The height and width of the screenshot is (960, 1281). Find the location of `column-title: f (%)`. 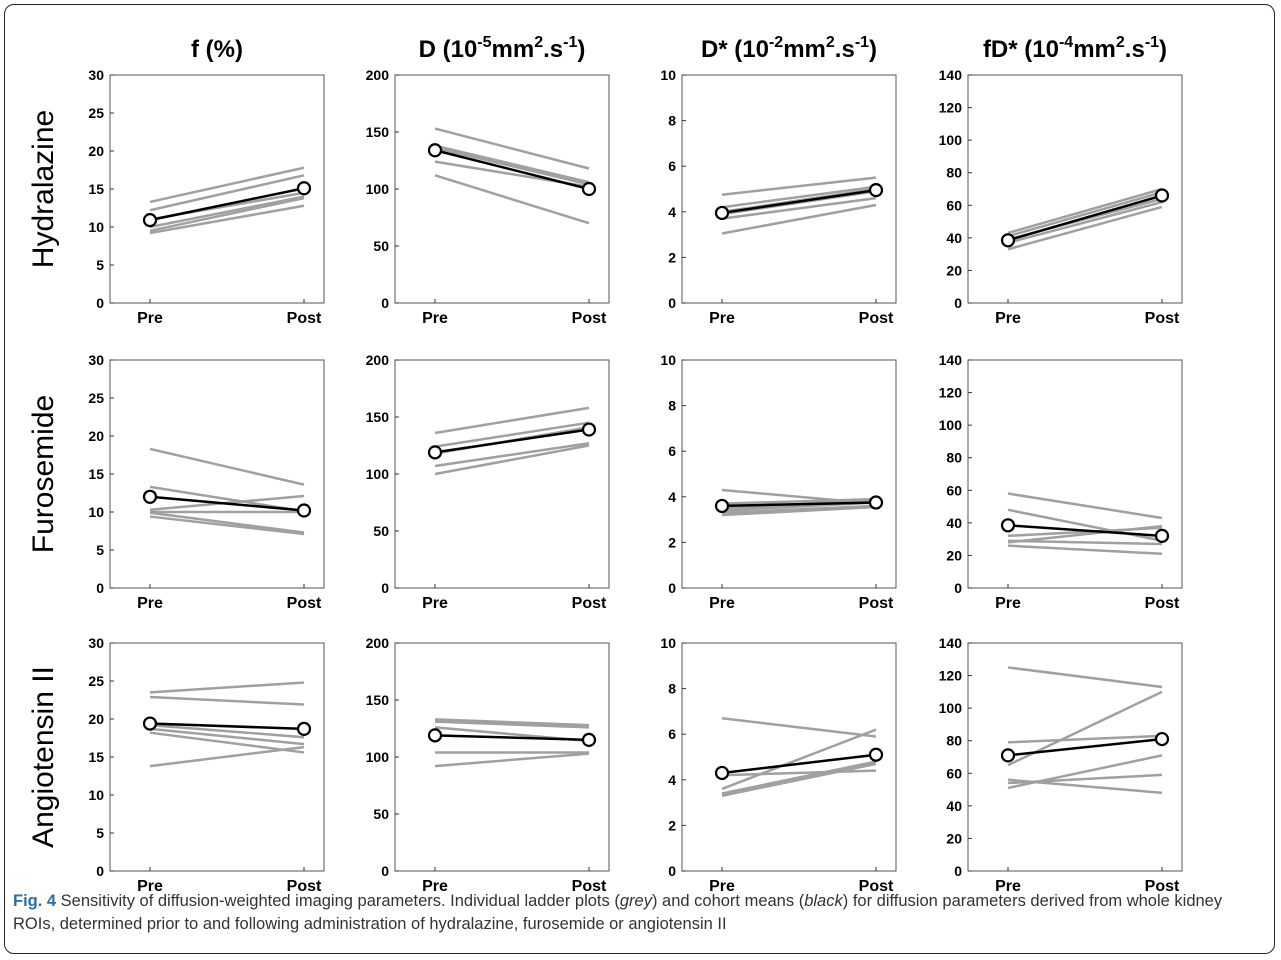

column-title: f (%) is located at coordinates (217, 49).